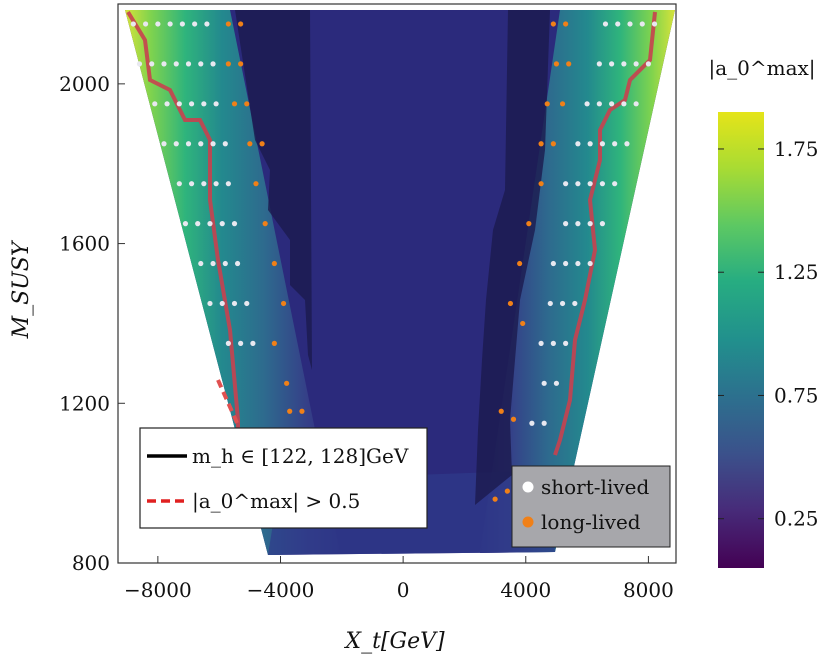  Describe the element at coordinates (158, 590) in the screenshot. I see `x-tick-label: −8000` at that location.